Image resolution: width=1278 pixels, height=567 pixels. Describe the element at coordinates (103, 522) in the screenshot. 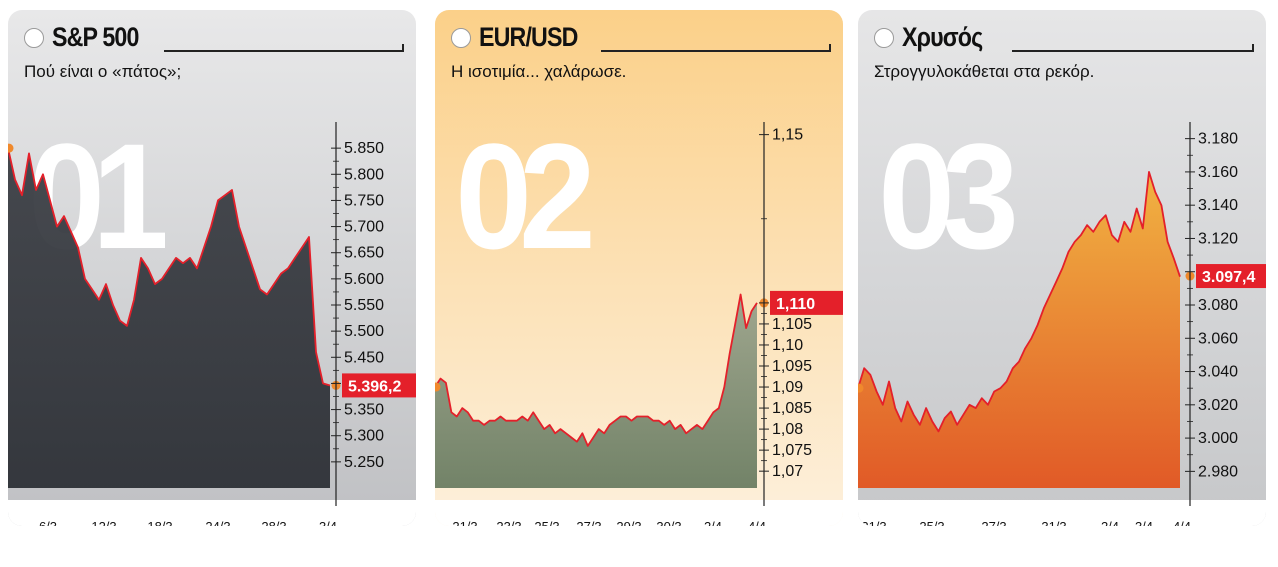

I see `x-tick-label: 12/3` at that location.